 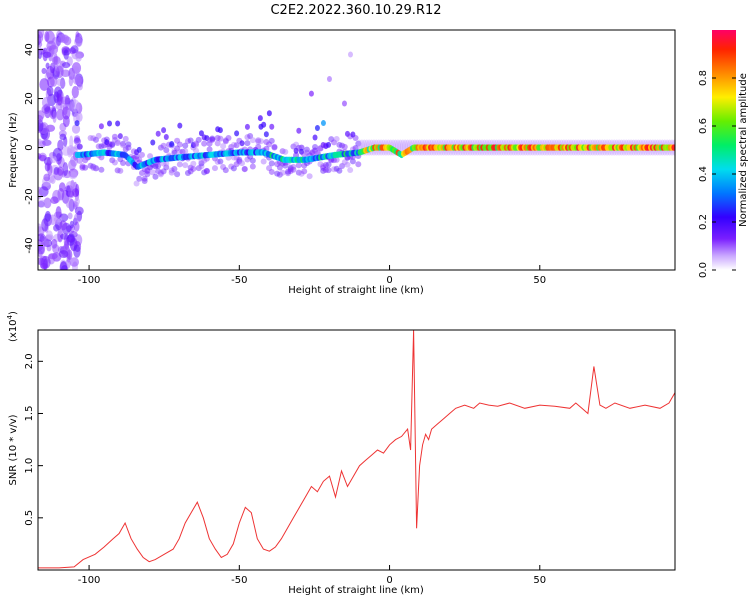 I want to click on colorbar-tick-label: 0.2, so click(x=703, y=222).